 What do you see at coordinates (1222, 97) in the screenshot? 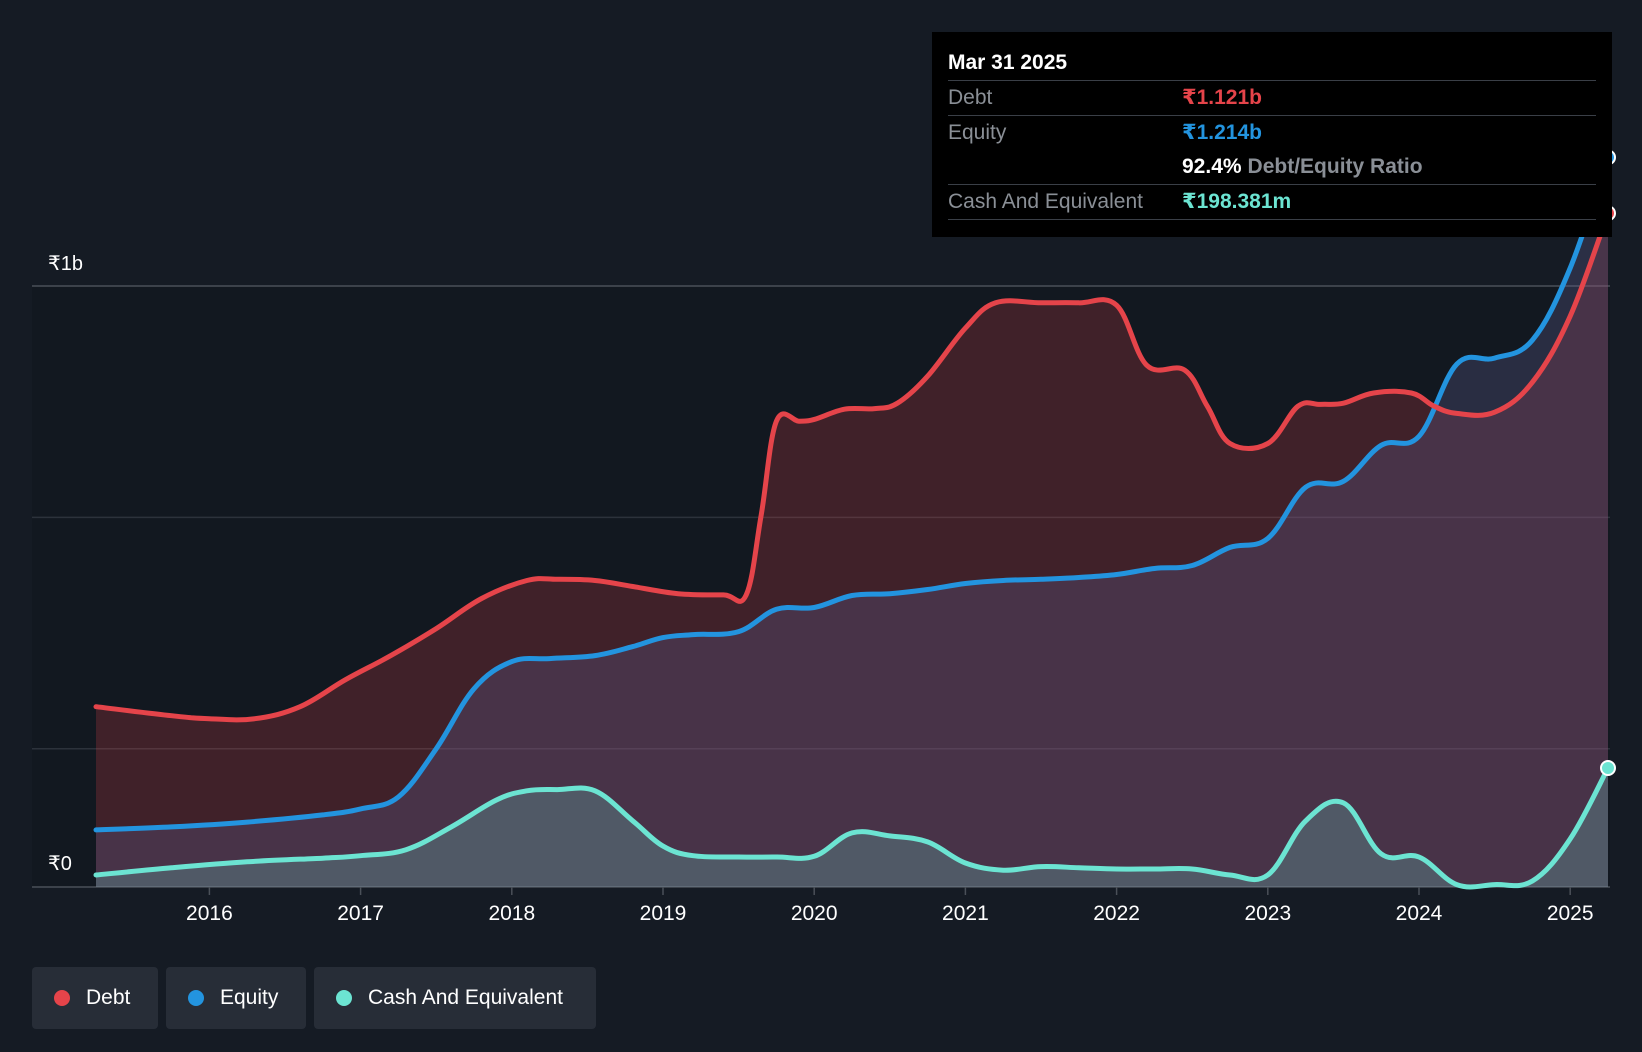
I see `tooltip-debt-value: ₹1.121b` at bounding box center [1222, 97].